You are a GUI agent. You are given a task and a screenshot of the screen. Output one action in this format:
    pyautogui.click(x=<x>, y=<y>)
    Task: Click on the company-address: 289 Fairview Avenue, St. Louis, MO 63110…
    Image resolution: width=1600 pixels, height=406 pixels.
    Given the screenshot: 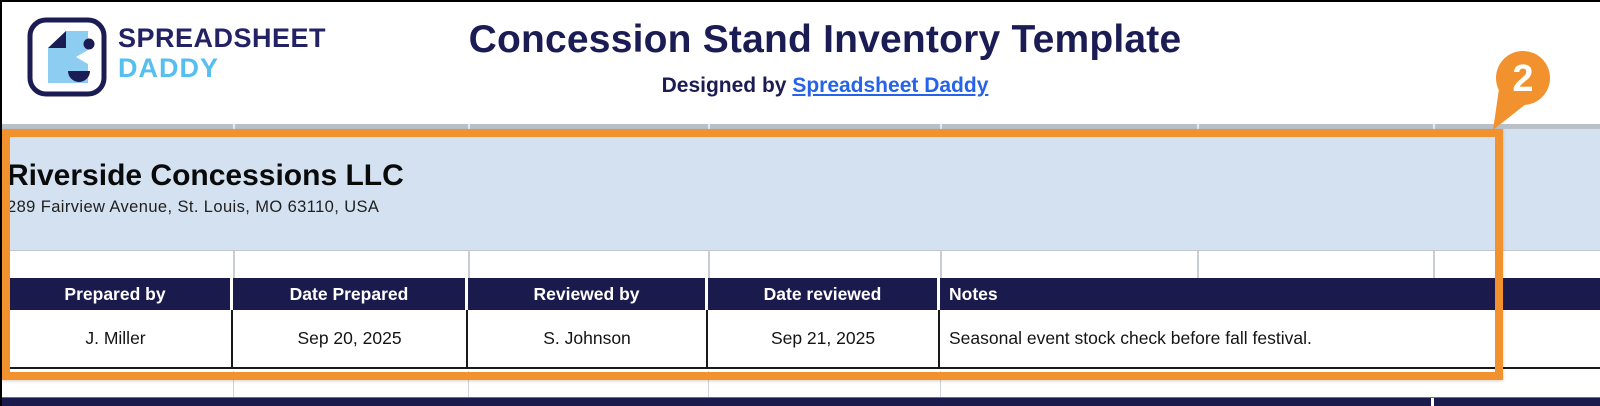 What is the action you would take?
    pyautogui.click(x=193, y=207)
    